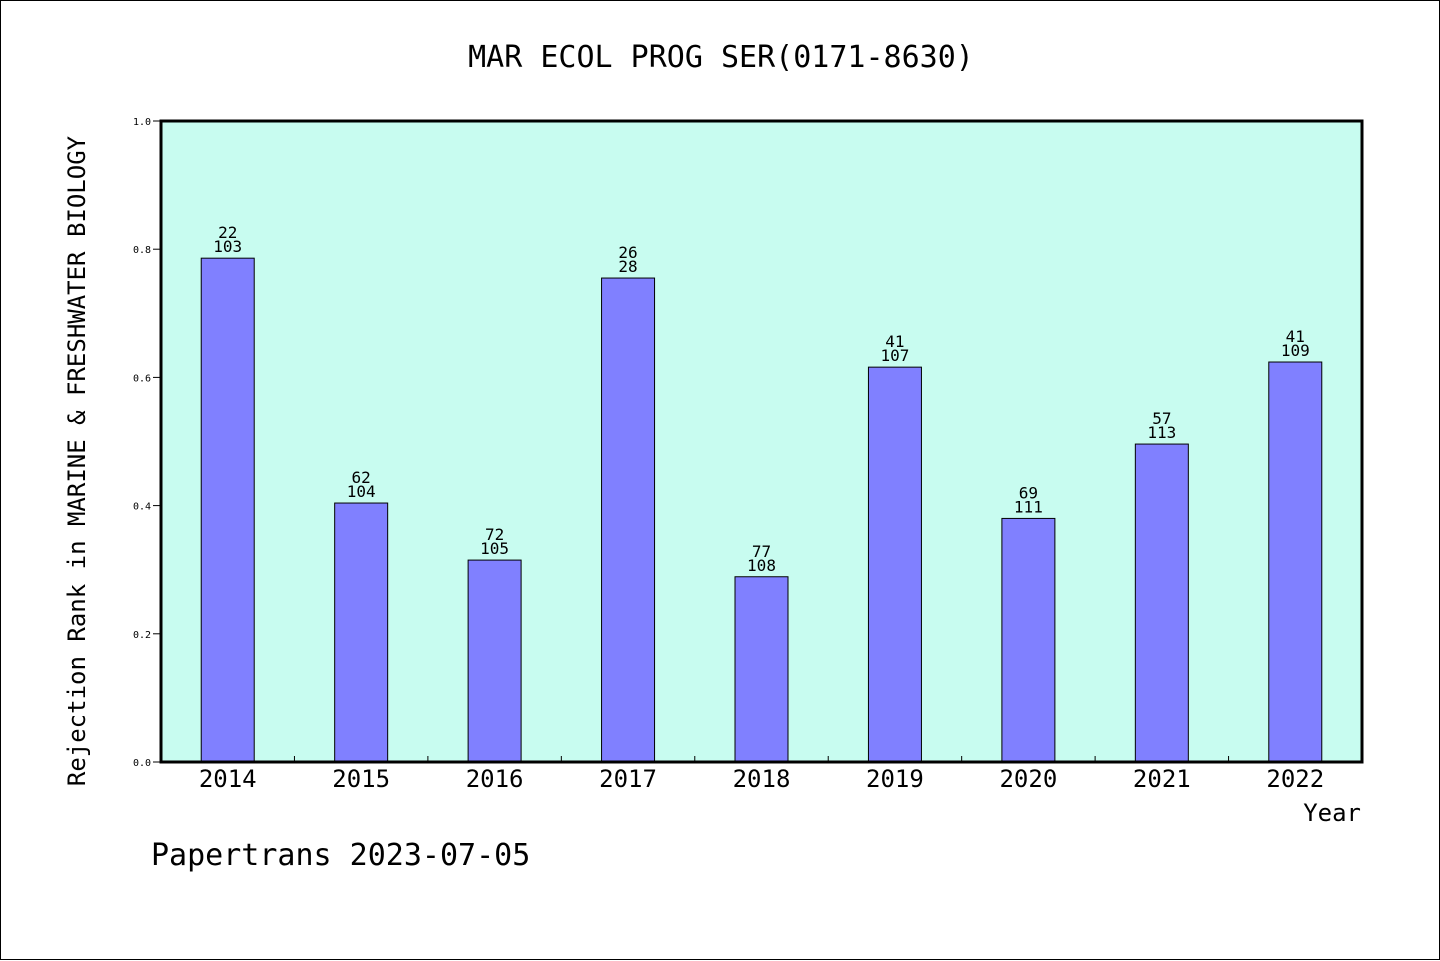 Image resolution: width=1440 pixels, height=961 pixels. Describe the element at coordinates (761, 669) in the screenshot. I see `bar-2018` at that location.